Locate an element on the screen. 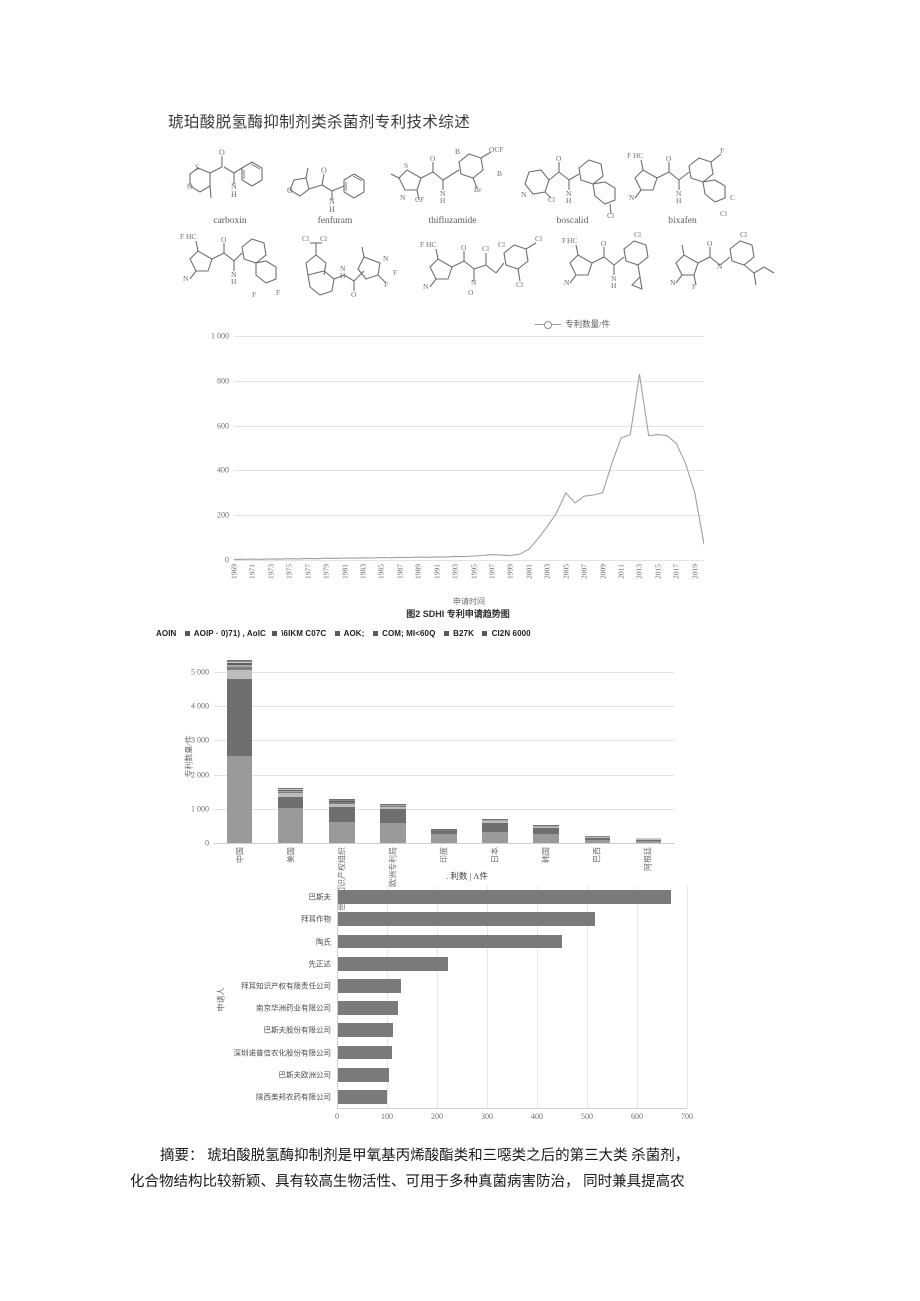  y-axis-tick: 400 is located at coordinates (223, 470).